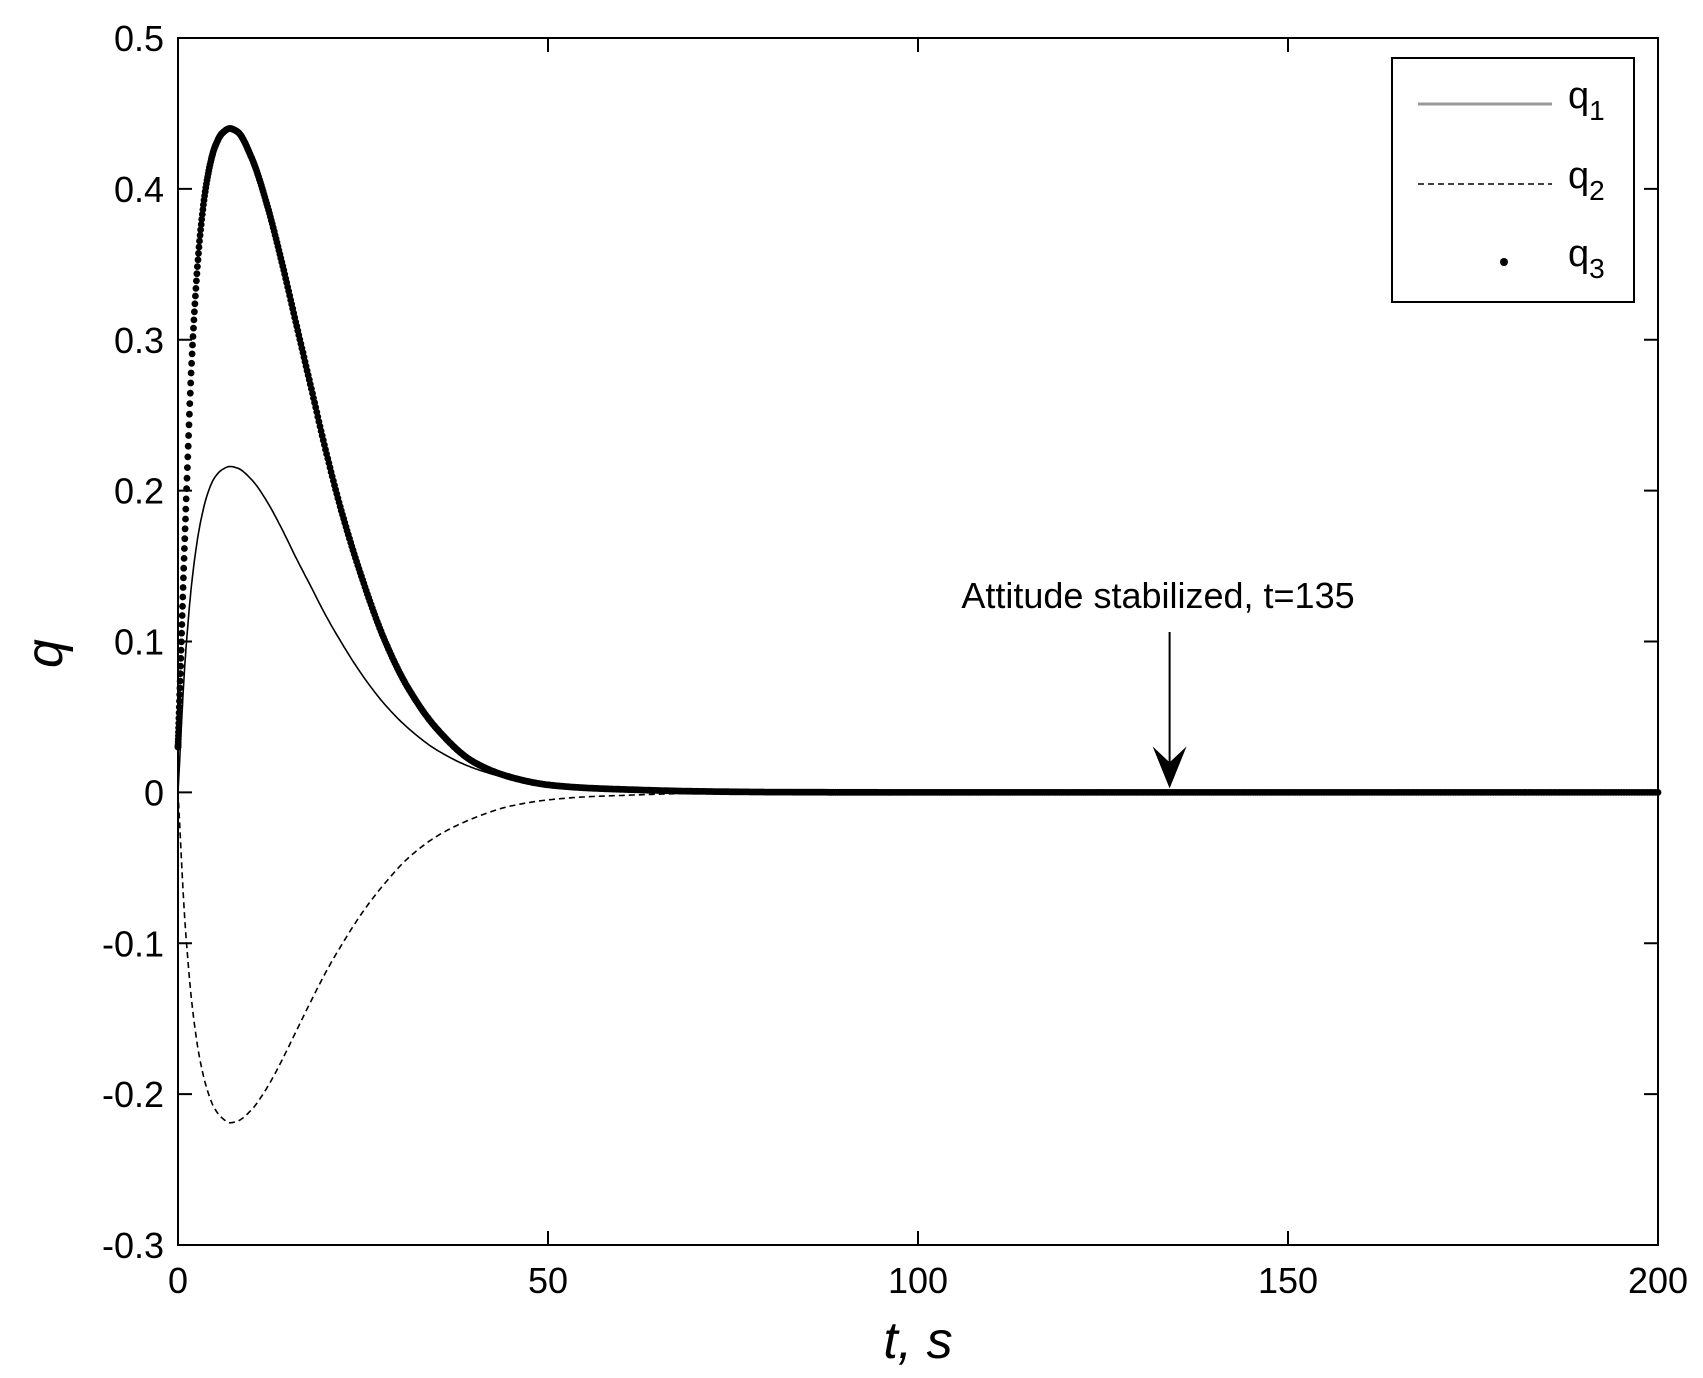  Describe the element at coordinates (133, 943) in the screenshot. I see `y-tick-label: -0.1` at that location.